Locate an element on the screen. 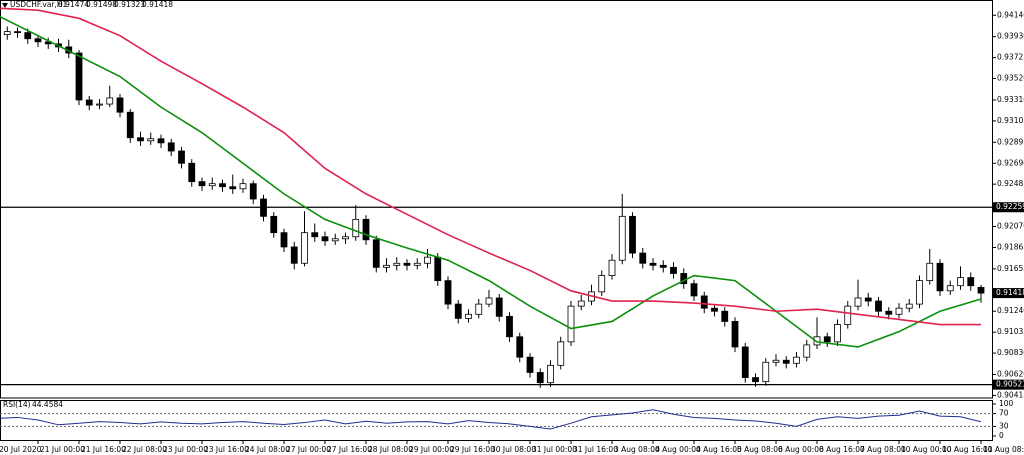 The width and height of the screenshot is (1024, 455). price-tag-label: 0.92259 is located at coordinates (1010, 206).